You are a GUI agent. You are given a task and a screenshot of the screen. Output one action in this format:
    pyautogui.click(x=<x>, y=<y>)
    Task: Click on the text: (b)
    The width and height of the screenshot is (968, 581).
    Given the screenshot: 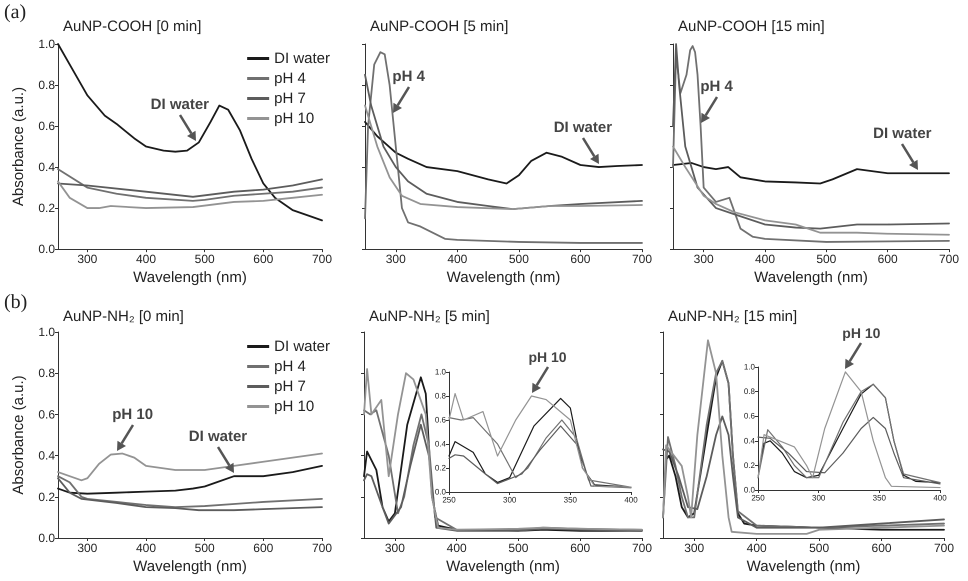 What is the action you would take?
    pyautogui.click(x=16, y=302)
    